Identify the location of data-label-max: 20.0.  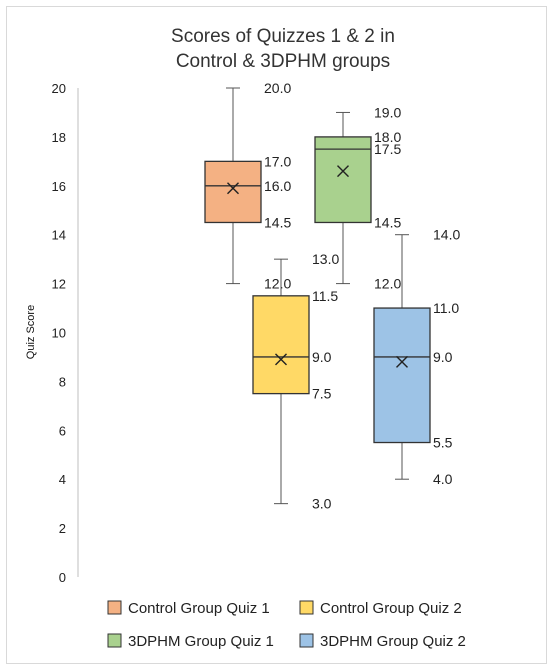
(277, 88).